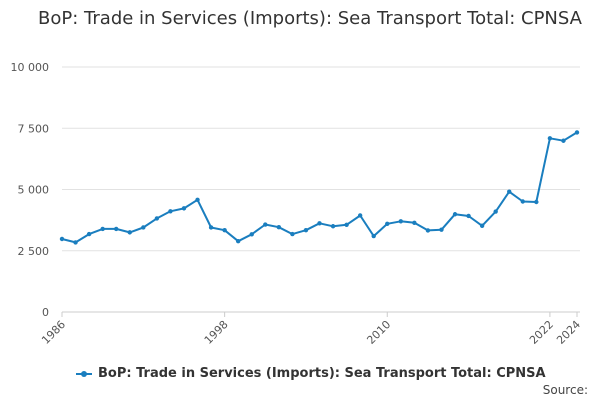 This screenshot has height=400, width=600. Describe the element at coordinates (45, 312) in the screenshot. I see `y-tick-label: 0` at that location.